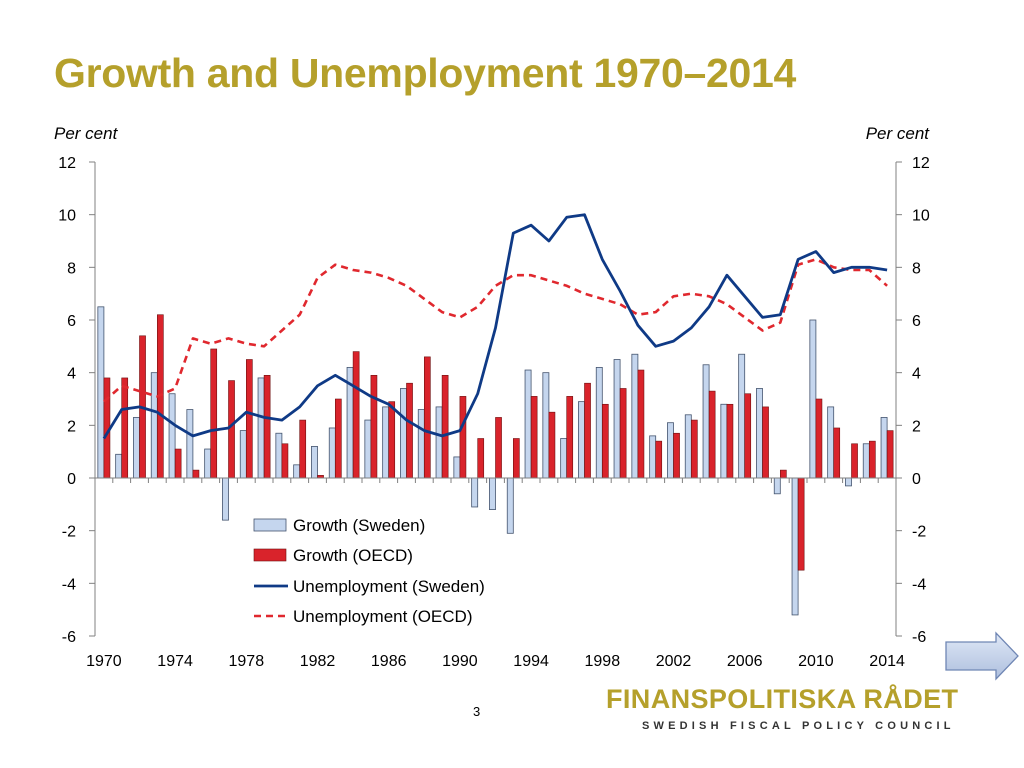 The height and width of the screenshot is (768, 1024). Describe the element at coordinates (623, 433) in the screenshot. I see `bar-growth-oecd-1999` at that location.